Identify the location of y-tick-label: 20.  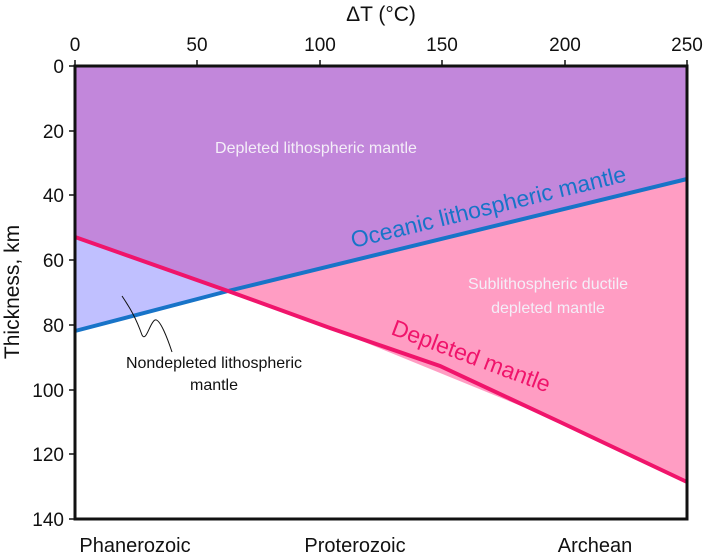
(53, 132).